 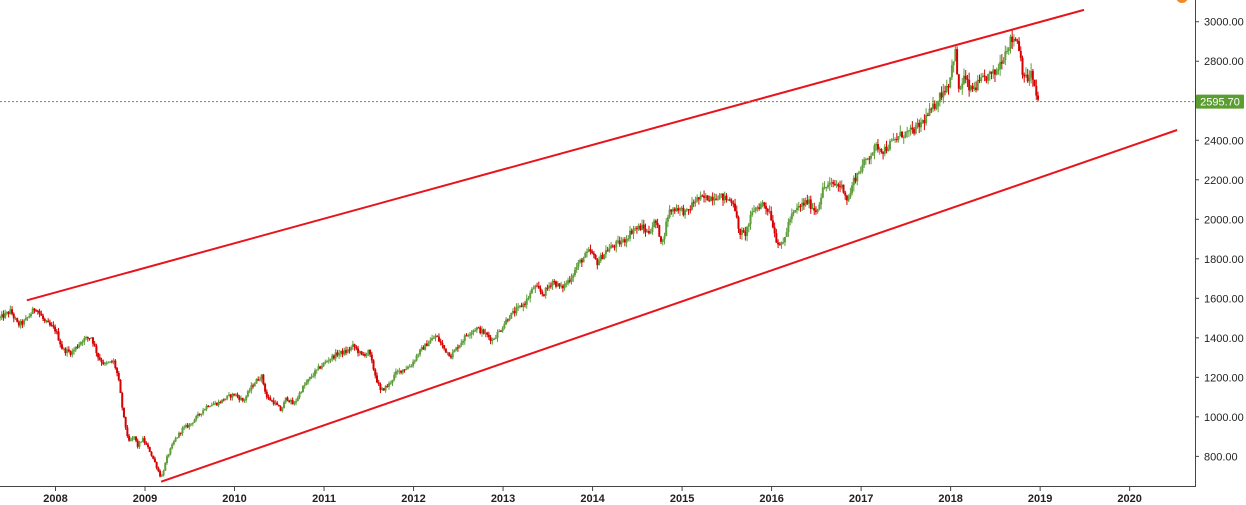 I want to click on last-price-marker, so click(x=1220, y=101).